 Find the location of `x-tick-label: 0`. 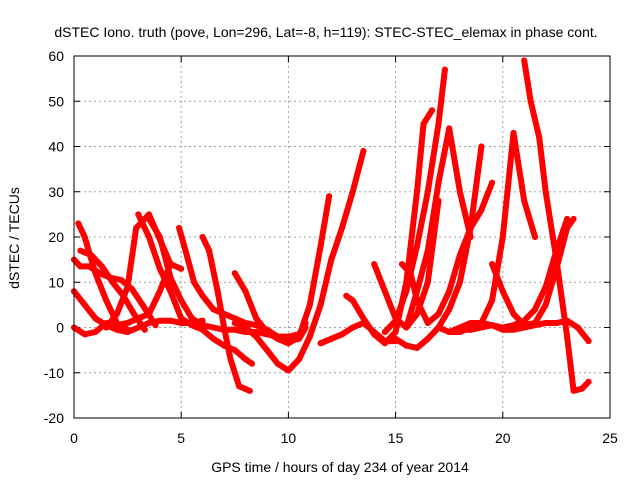

x-tick-label: 0 is located at coordinates (74, 438).